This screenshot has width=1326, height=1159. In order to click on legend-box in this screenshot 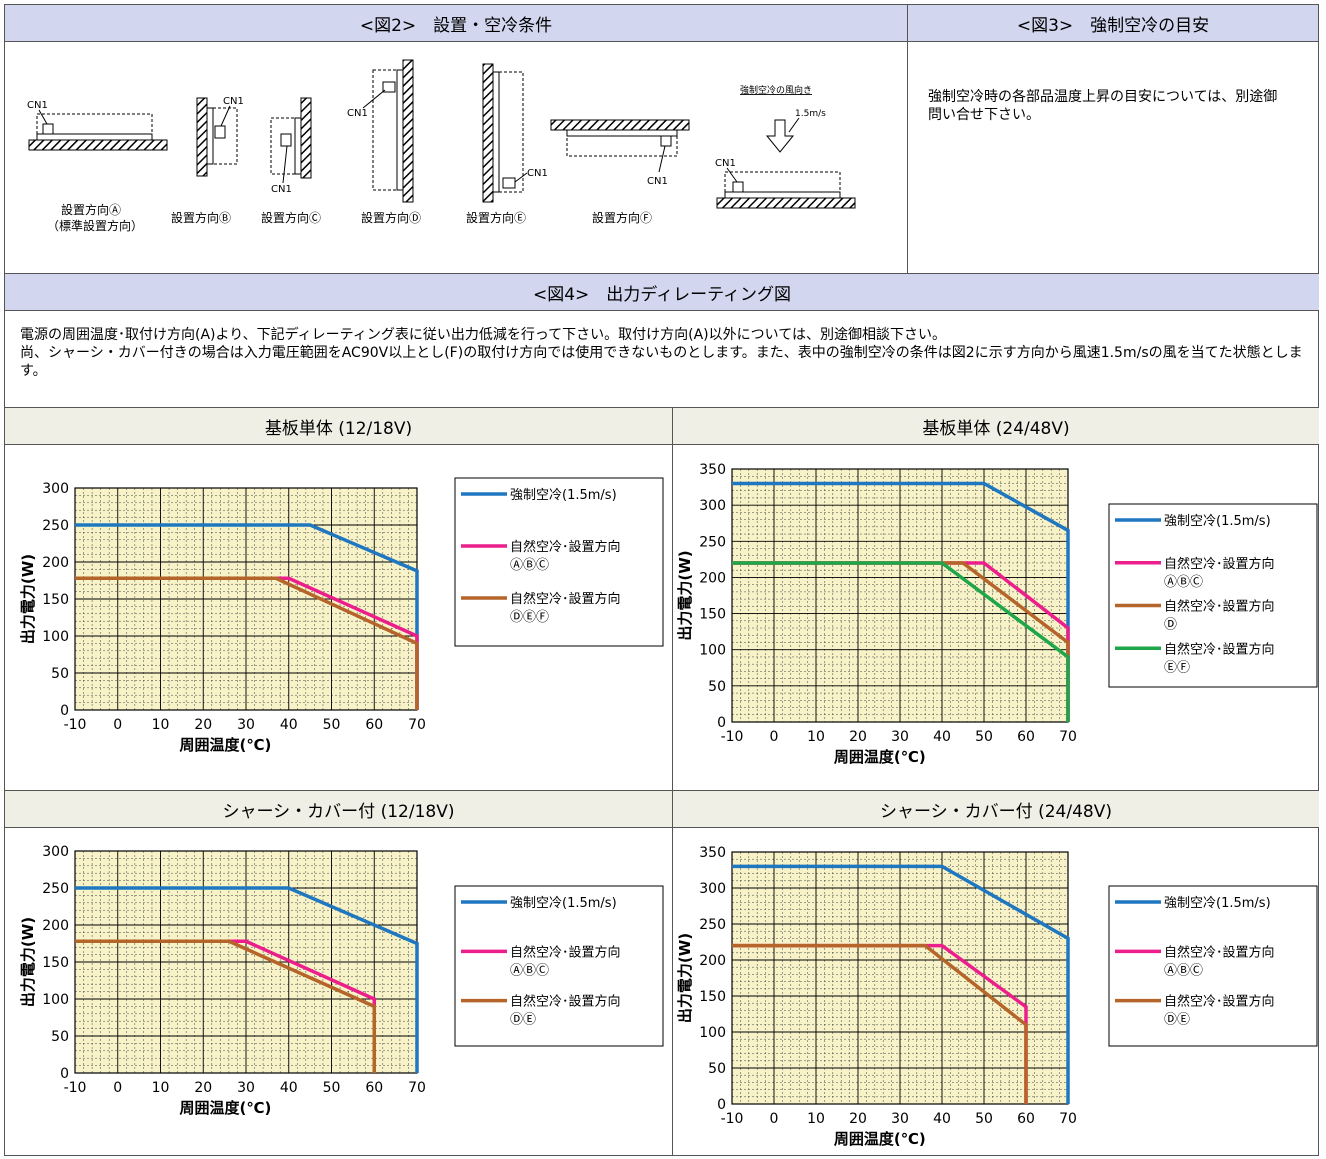, I will do `click(559, 966)`.